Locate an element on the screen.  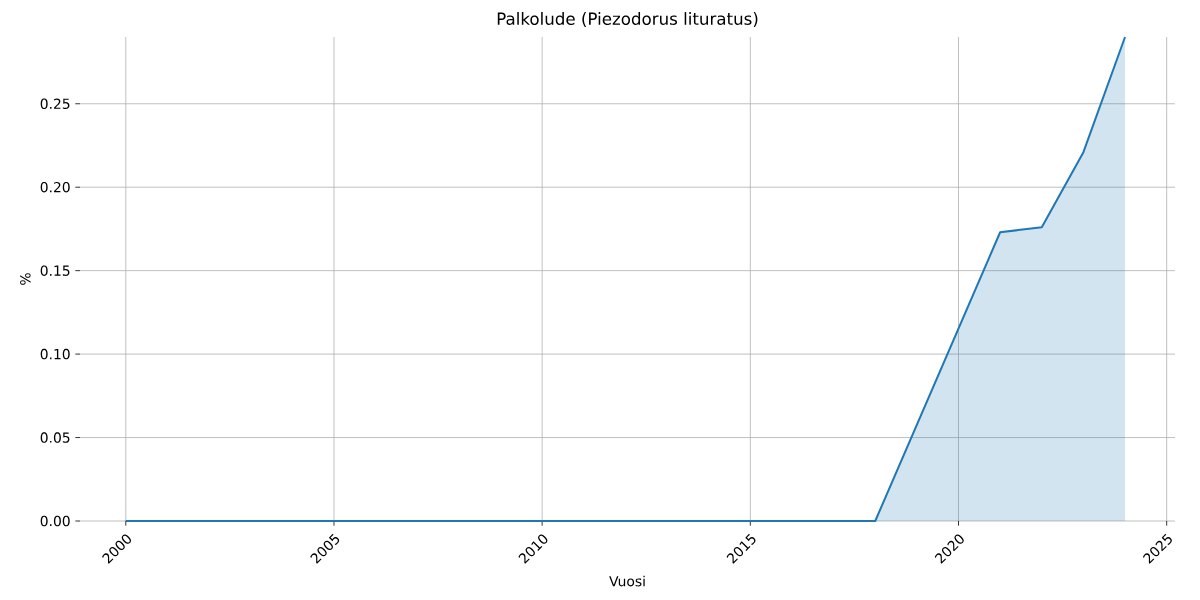
y-tick-label: 0.00 is located at coordinates (55, 521).